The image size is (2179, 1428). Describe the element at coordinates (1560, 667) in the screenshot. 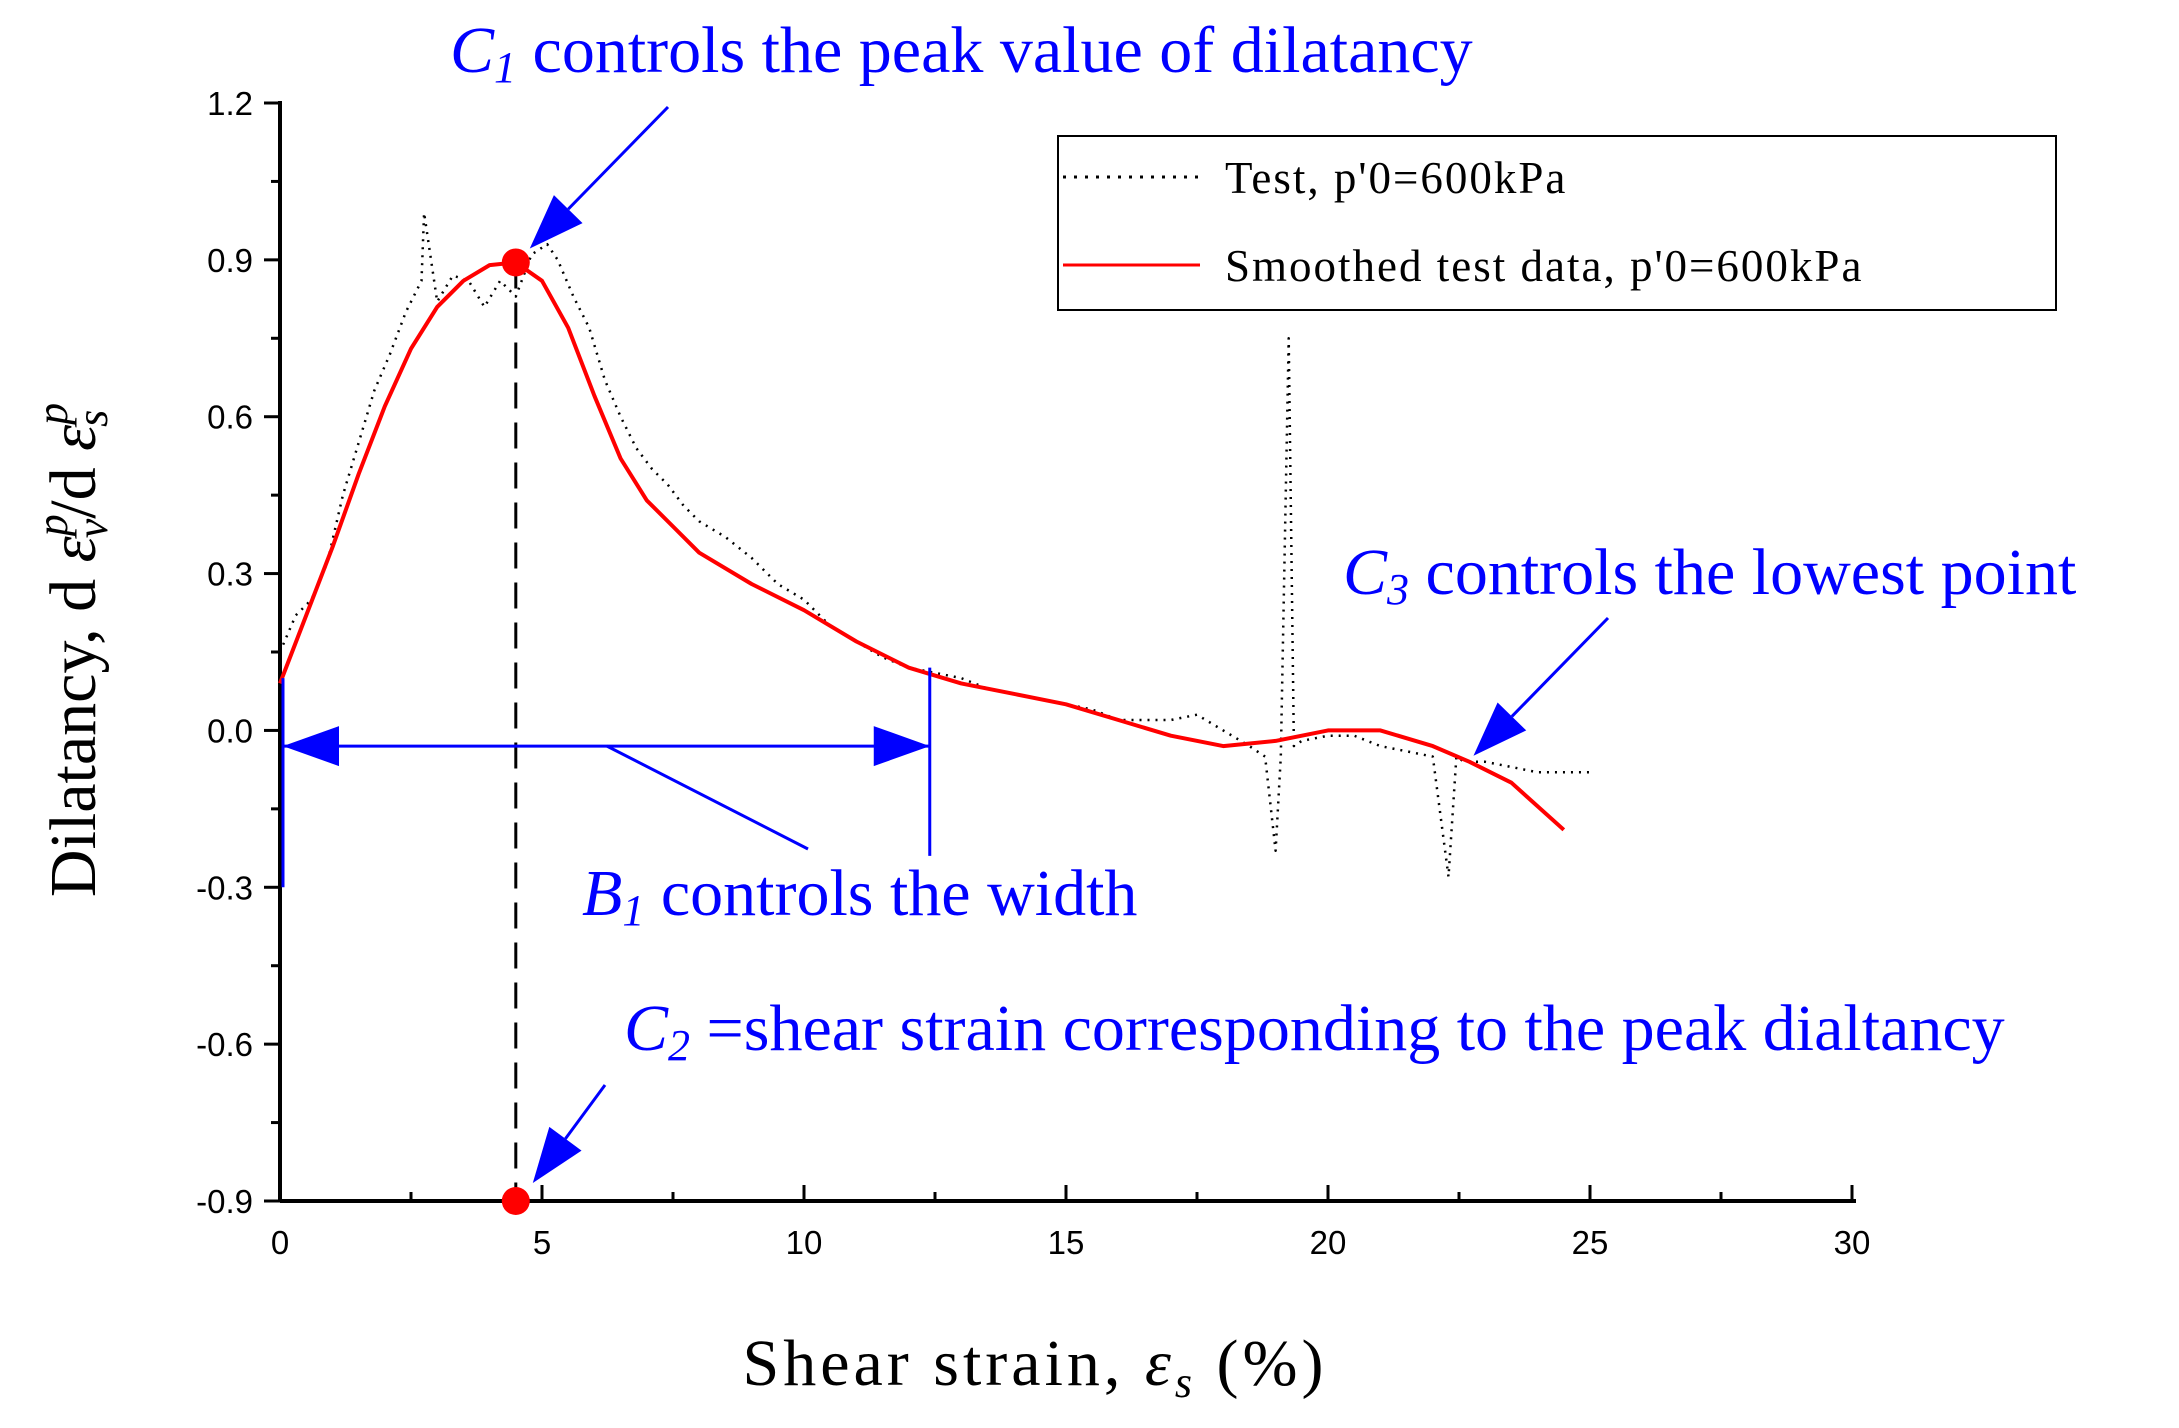

I see `c3-arrow-line` at that location.